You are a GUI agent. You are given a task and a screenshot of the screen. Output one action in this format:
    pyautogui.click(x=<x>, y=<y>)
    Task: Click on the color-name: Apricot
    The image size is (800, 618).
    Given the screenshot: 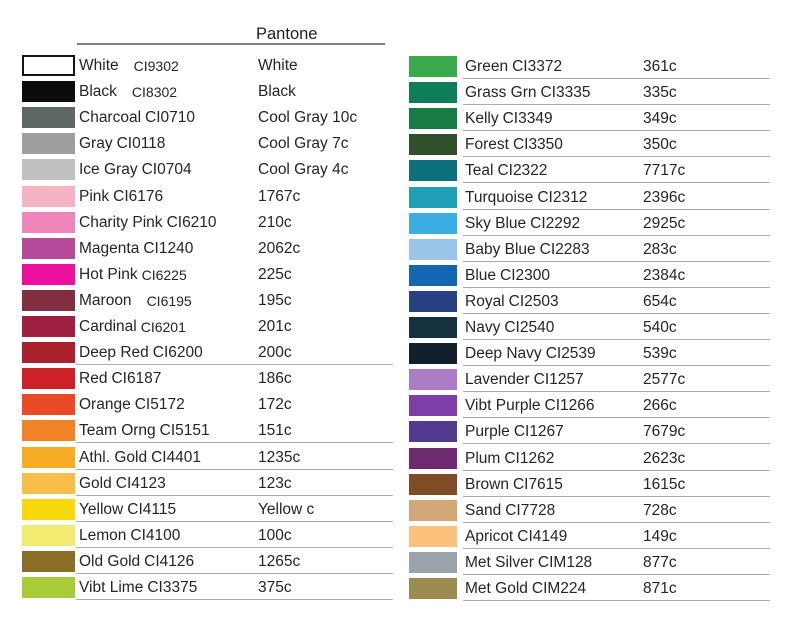 What is the action you would take?
    pyautogui.click(x=489, y=536)
    